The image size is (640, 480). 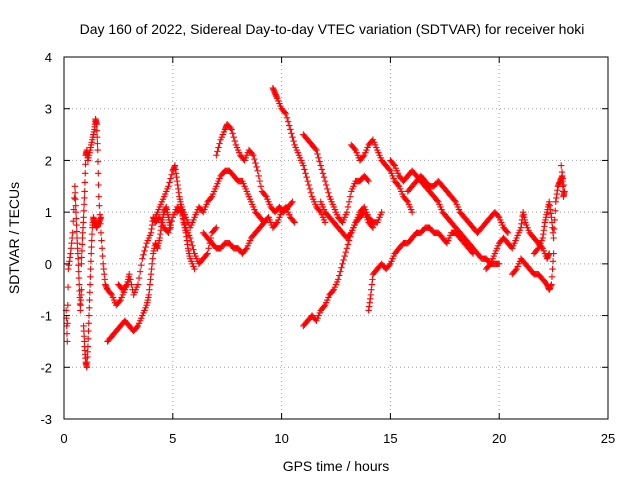 What do you see at coordinates (608, 438) in the screenshot?
I see `x-tick-label: 25` at bounding box center [608, 438].